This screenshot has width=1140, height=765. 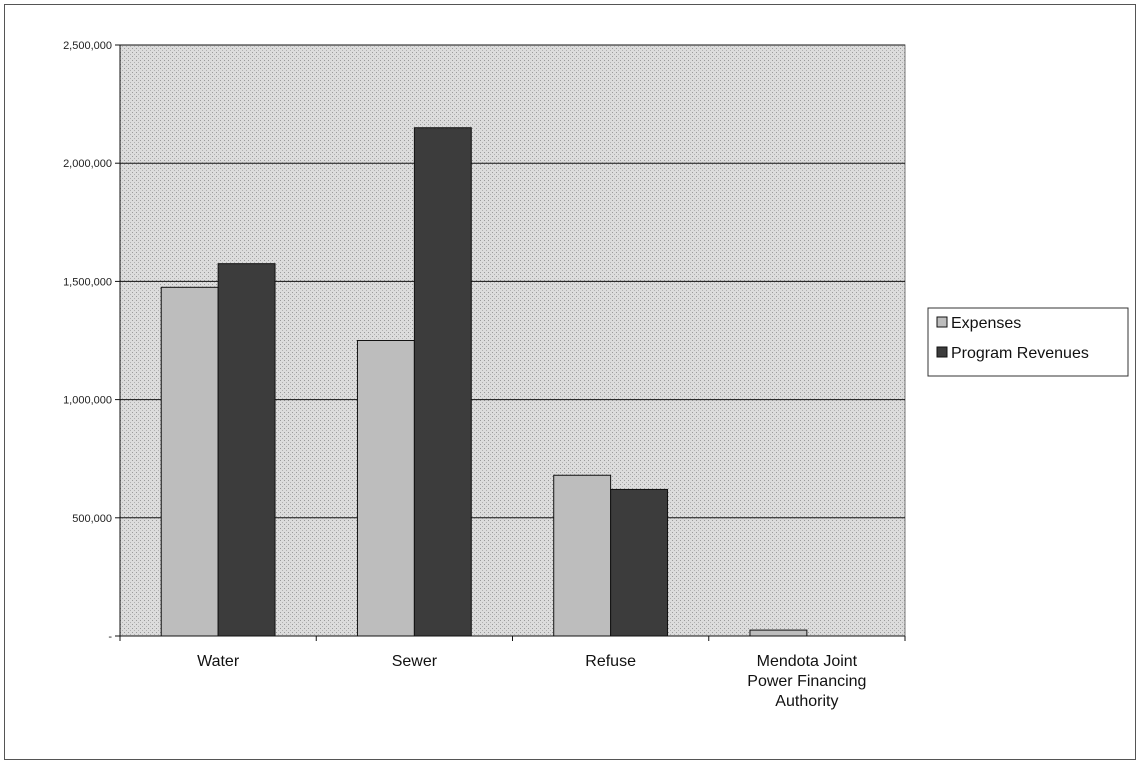 What do you see at coordinates (87, 401) in the screenshot?
I see `y-tick-label: 1,000,000` at bounding box center [87, 401].